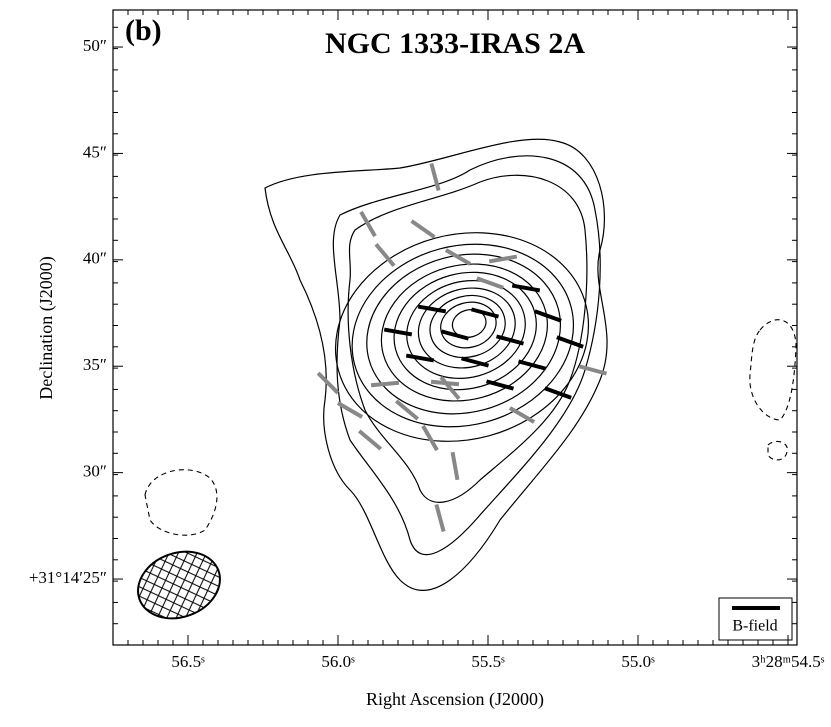  What do you see at coordinates (754, 626) in the screenshot?
I see `legend-label: B-field` at bounding box center [754, 626].